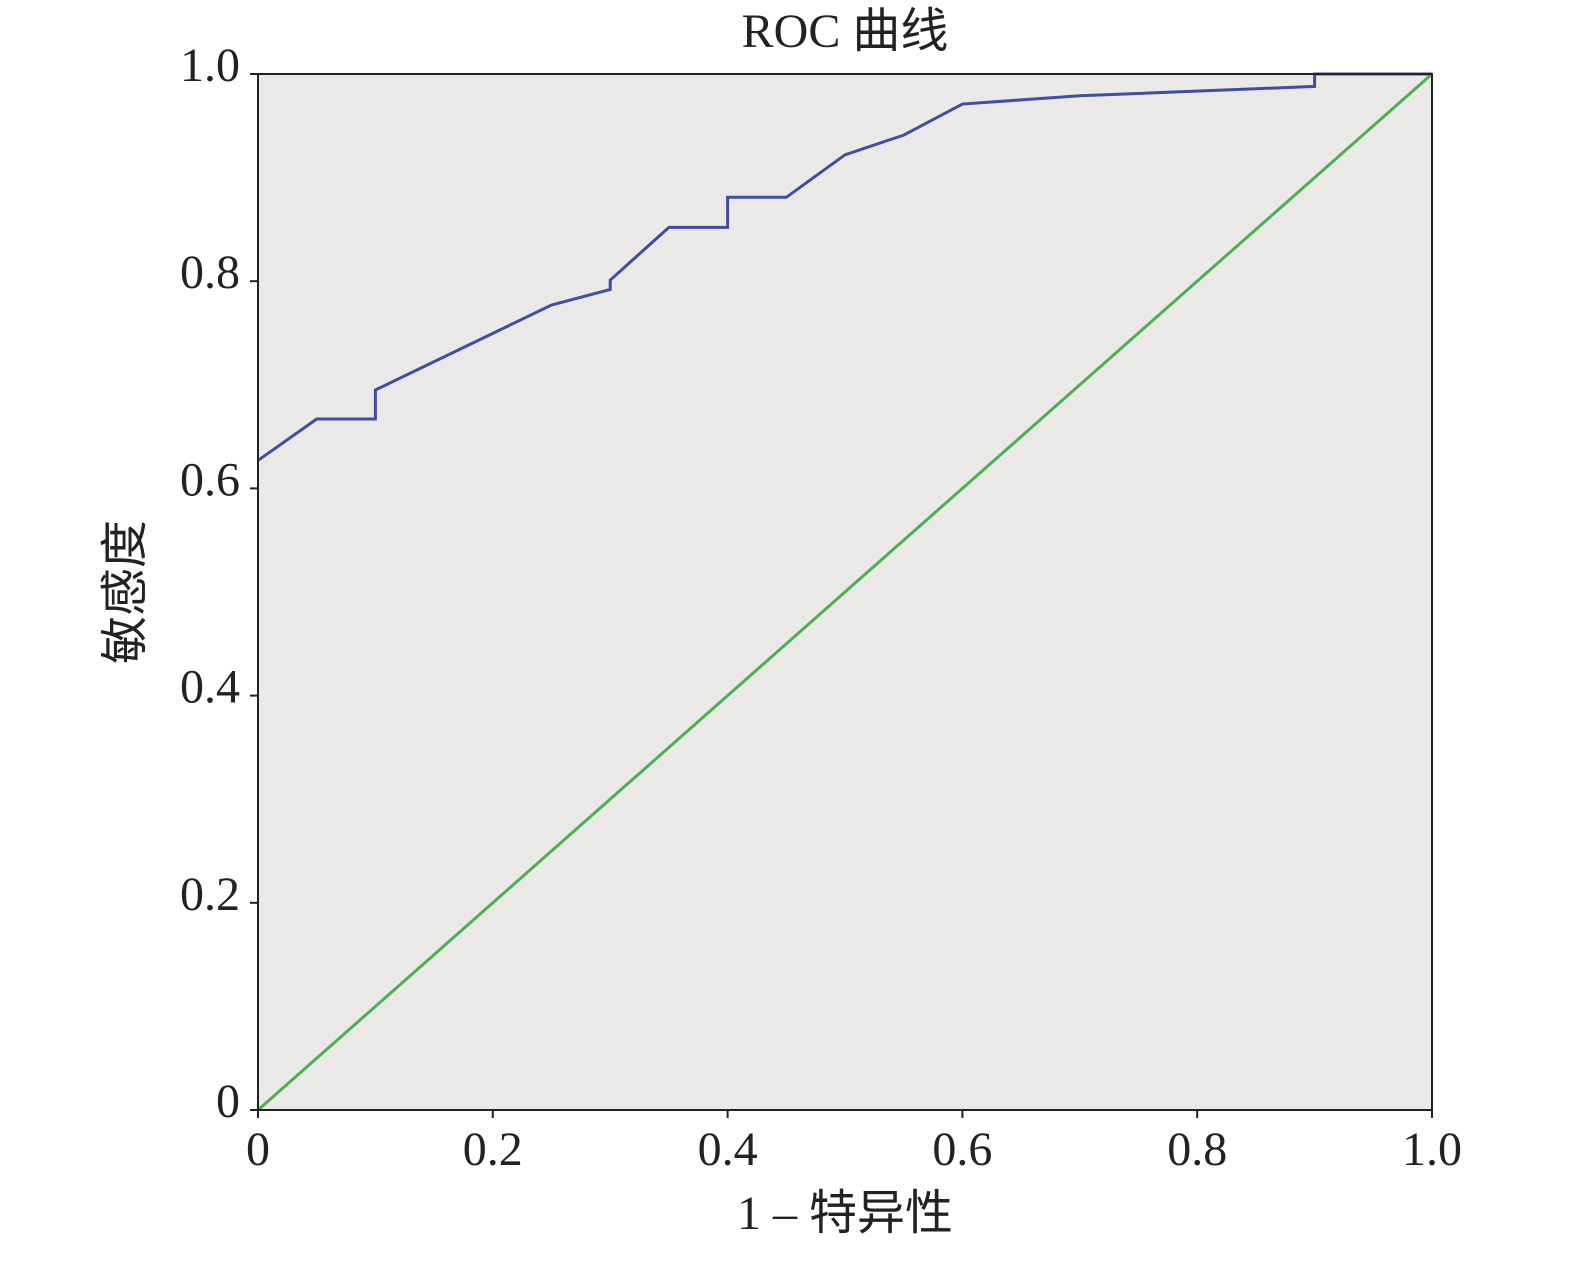 The image size is (1575, 1263). What do you see at coordinates (845, 31) in the screenshot?
I see `chart-title: ROC 曲线` at bounding box center [845, 31].